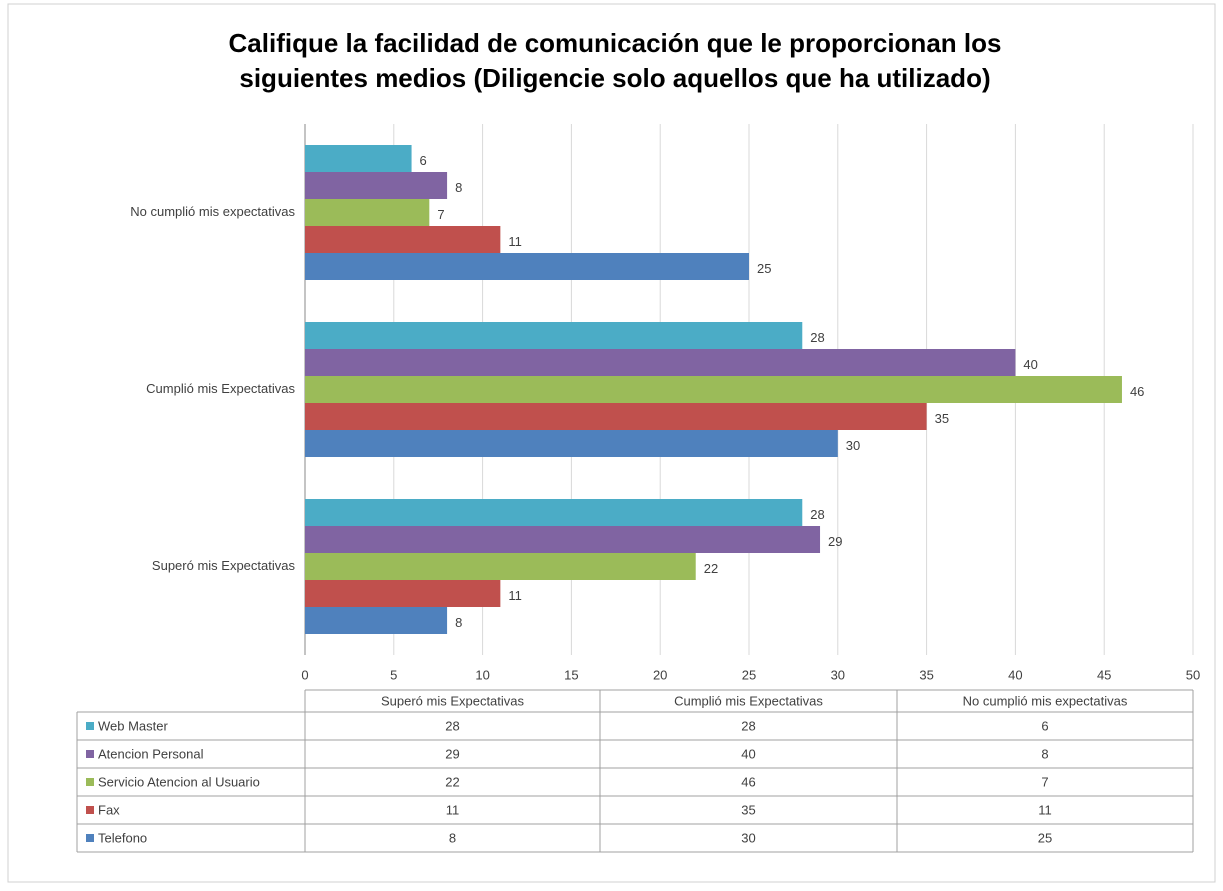 The height and width of the screenshot is (891, 1223). Describe the element at coordinates (304, 674) in the screenshot. I see `x-tick-label: 0` at that location.